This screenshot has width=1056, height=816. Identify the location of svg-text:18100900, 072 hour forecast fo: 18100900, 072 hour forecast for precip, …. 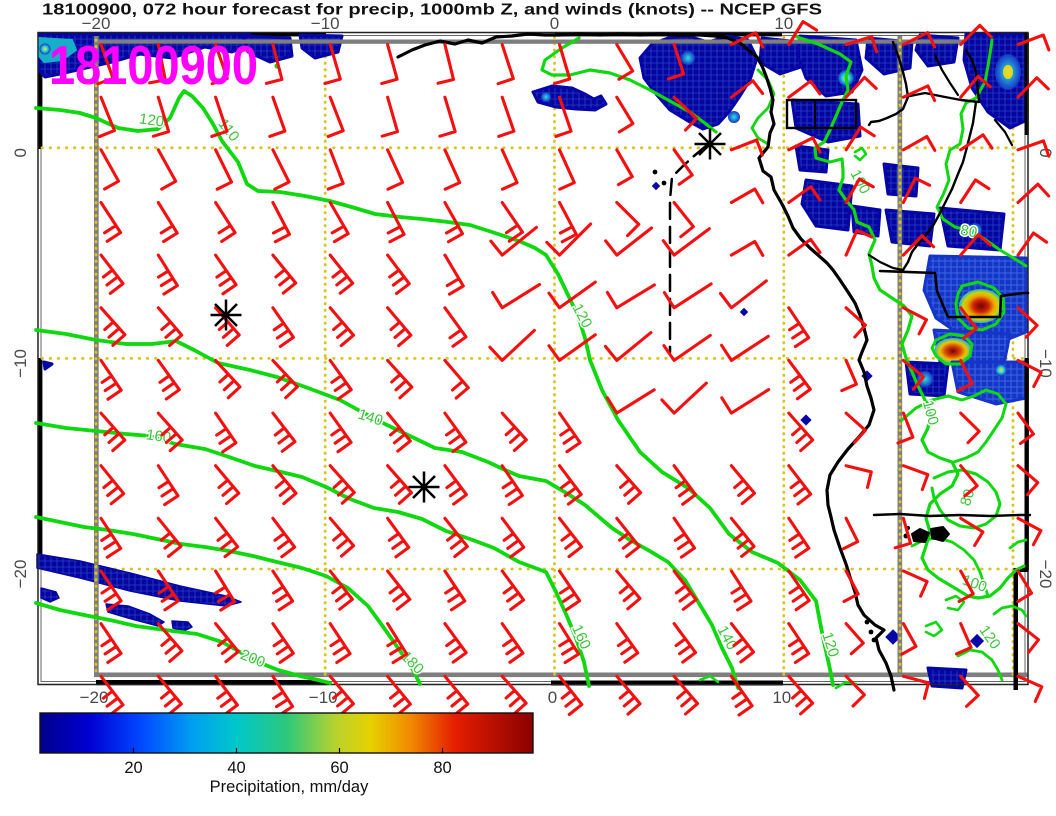
(432, 10).